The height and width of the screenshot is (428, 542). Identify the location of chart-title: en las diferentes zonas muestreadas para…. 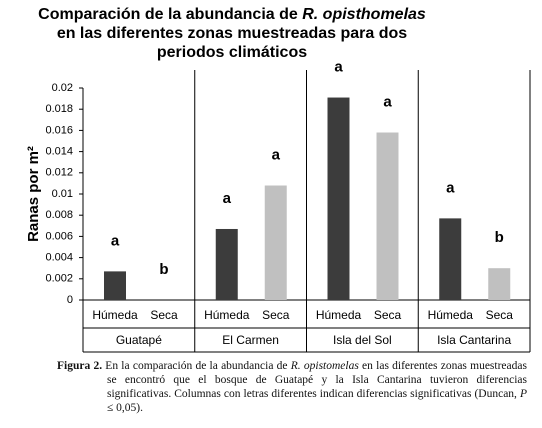
(232, 33).